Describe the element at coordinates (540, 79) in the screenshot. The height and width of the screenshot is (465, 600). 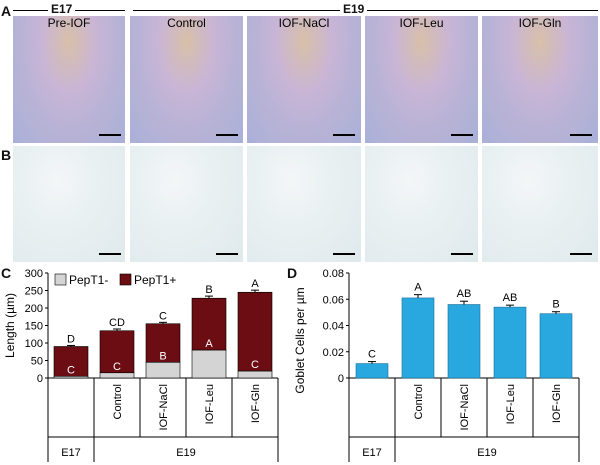
I see `micrograph-iof-gln: IOF-Gln` at that location.